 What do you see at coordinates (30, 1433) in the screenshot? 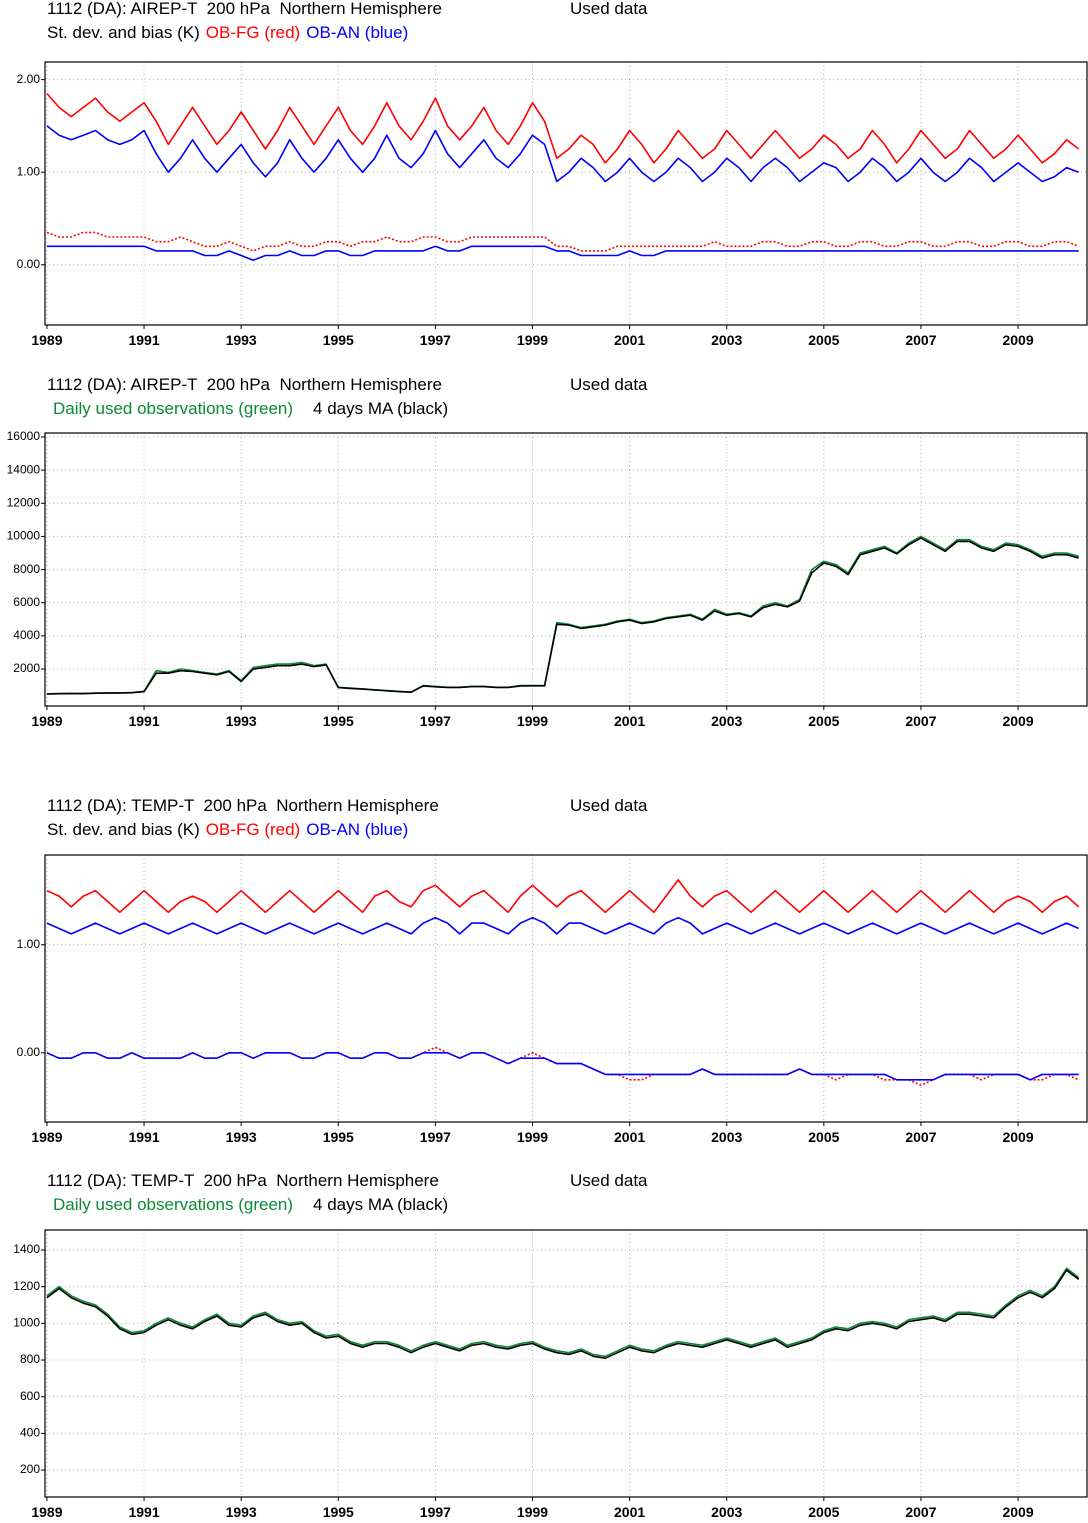
I see `y-tick-label: 400` at bounding box center [30, 1433].